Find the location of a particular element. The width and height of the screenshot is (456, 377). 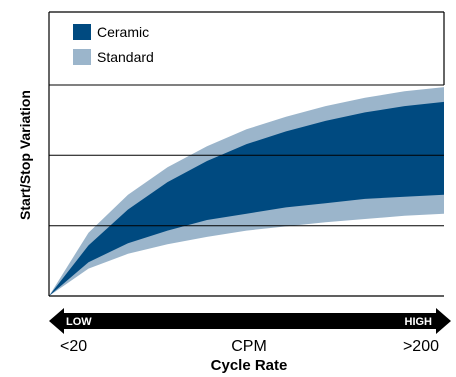

legend-label-standard: Standard is located at coordinates (125, 57).